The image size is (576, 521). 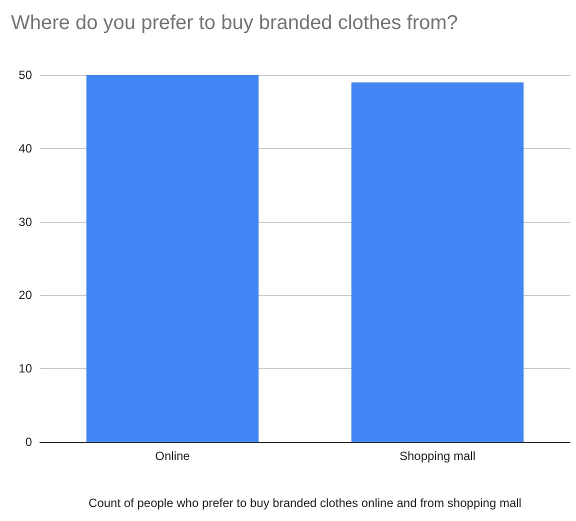 What do you see at coordinates (305, 503) in the screenshot?
I see `x-axis-title: Count of people who prefer to buy branded clothes online and from shopping mall` at bounding box center [305, 503].